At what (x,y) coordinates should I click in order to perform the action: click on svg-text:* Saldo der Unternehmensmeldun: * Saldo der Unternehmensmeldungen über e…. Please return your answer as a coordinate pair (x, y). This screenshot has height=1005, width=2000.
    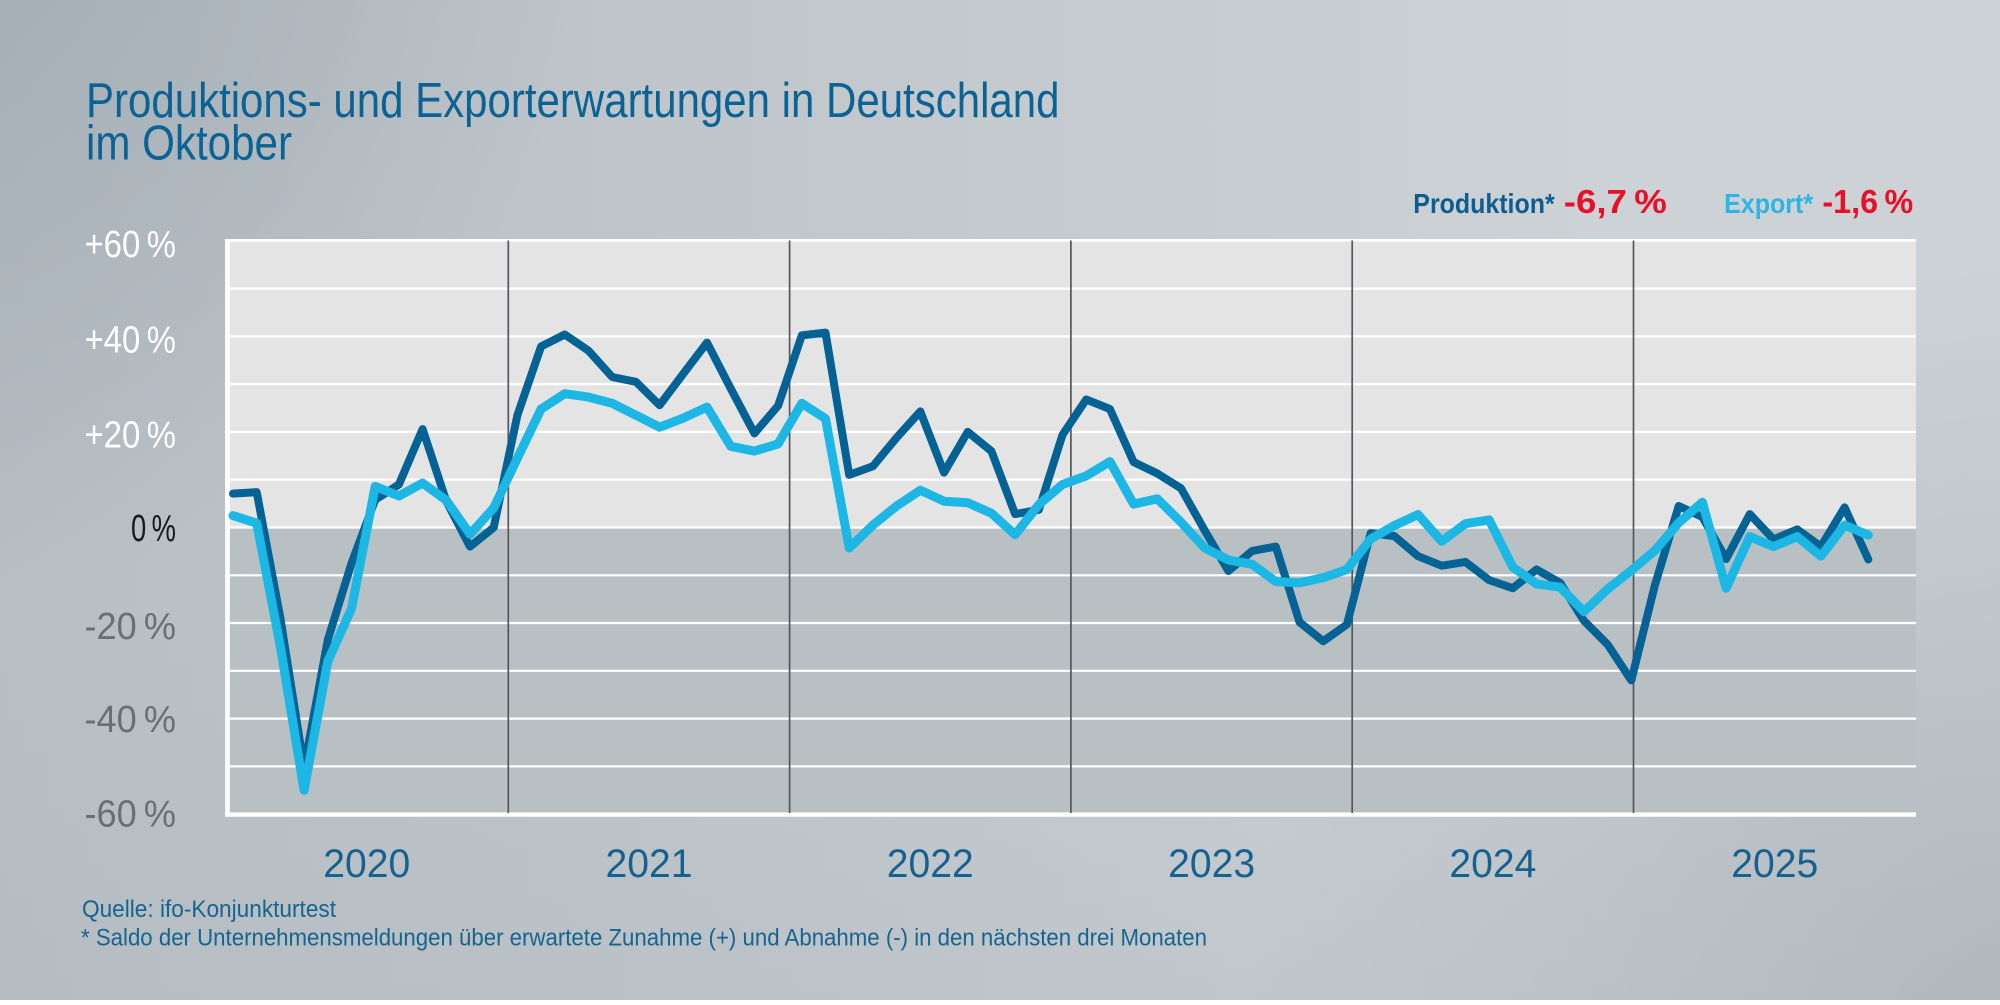
    Looking at the image, I should click on (644, 938).